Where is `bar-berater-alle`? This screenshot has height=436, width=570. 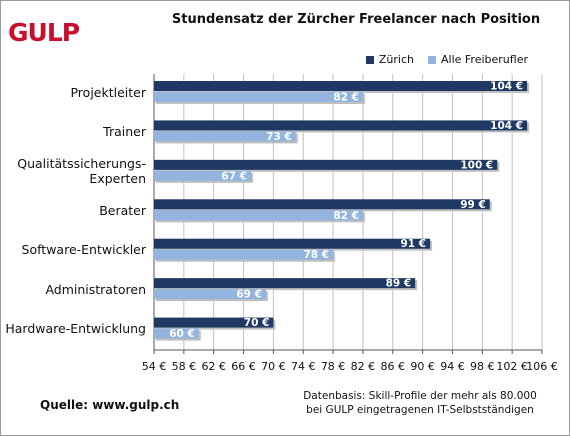 bar-berater-alle is located at coordinates (258, 215).